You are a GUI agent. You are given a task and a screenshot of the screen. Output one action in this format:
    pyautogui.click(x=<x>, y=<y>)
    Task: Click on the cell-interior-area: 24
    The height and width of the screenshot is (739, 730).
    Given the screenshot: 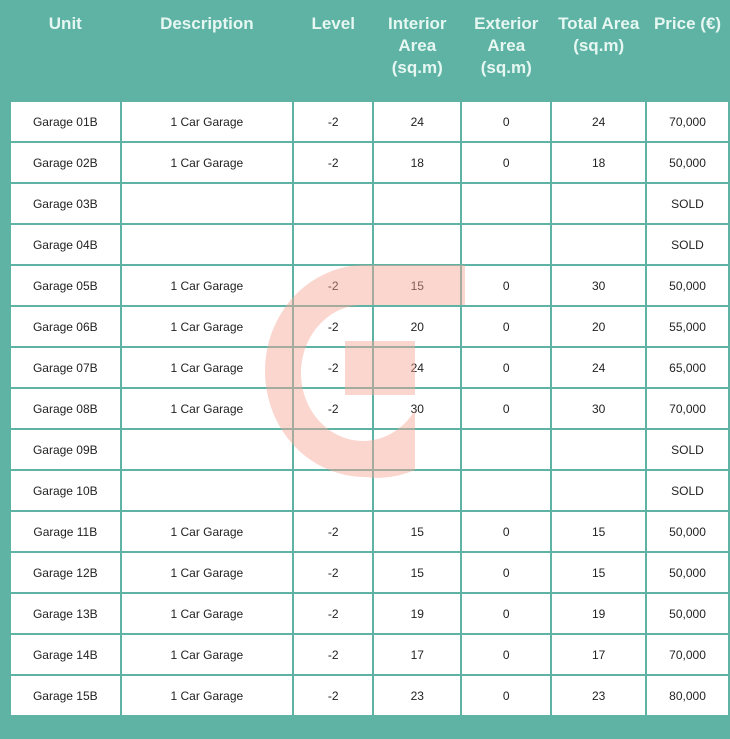 What is the action you would take?
    pyautogui.click(x=417, y=367)
    